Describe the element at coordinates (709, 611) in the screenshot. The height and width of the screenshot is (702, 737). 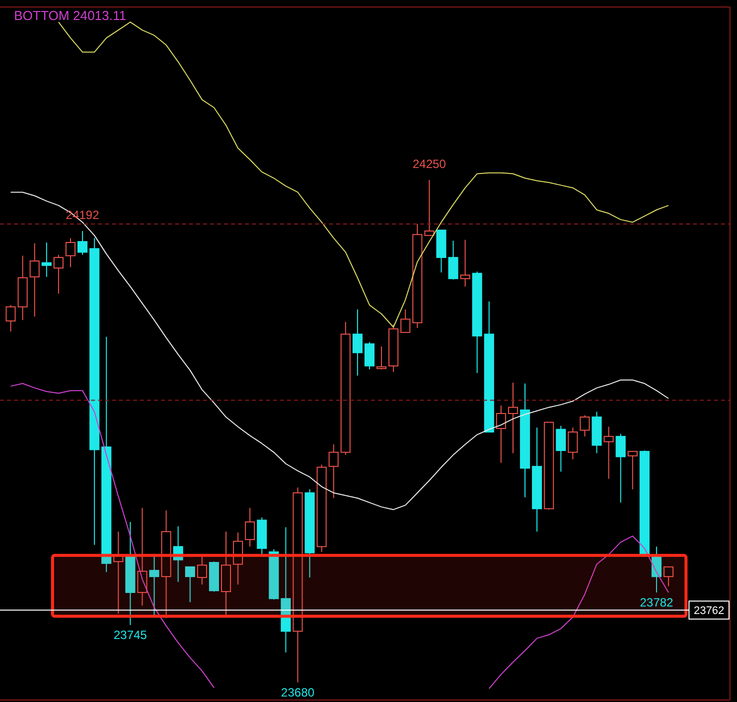
I see `ref-line-label: 23762` at that location.